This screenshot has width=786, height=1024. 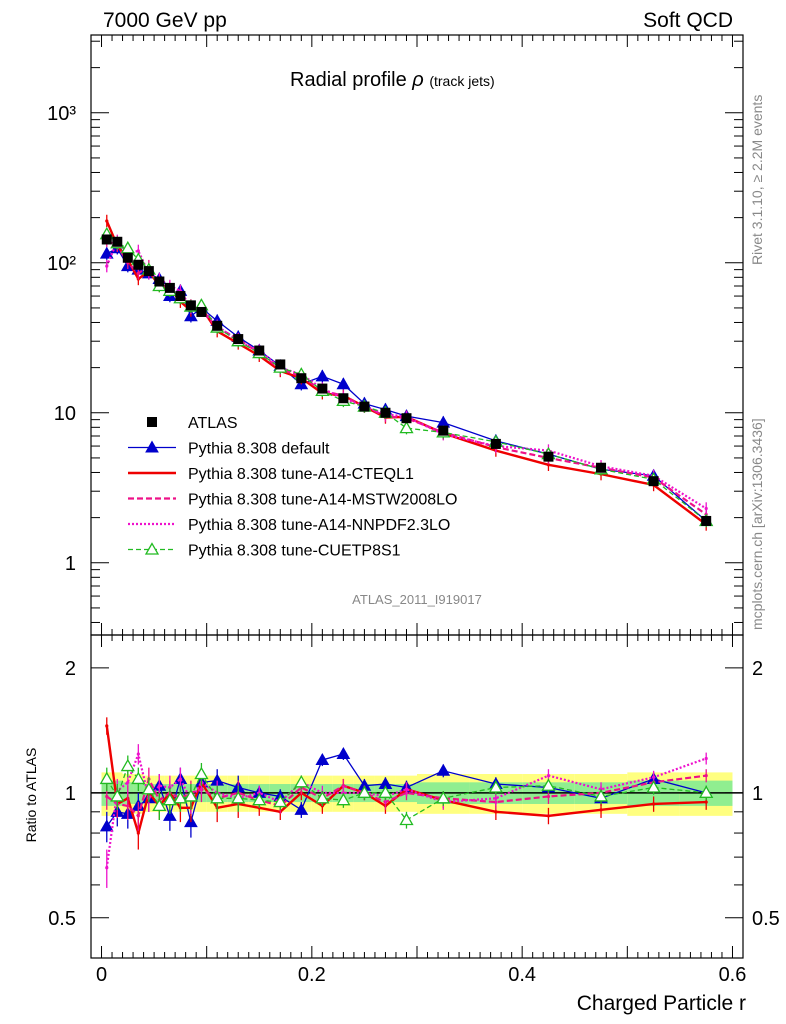 What do you see at coordinates (661, 1003) in the screenshot?
I see `x-axis-title: Charged Particle r` at bounding box center [661, 1003].